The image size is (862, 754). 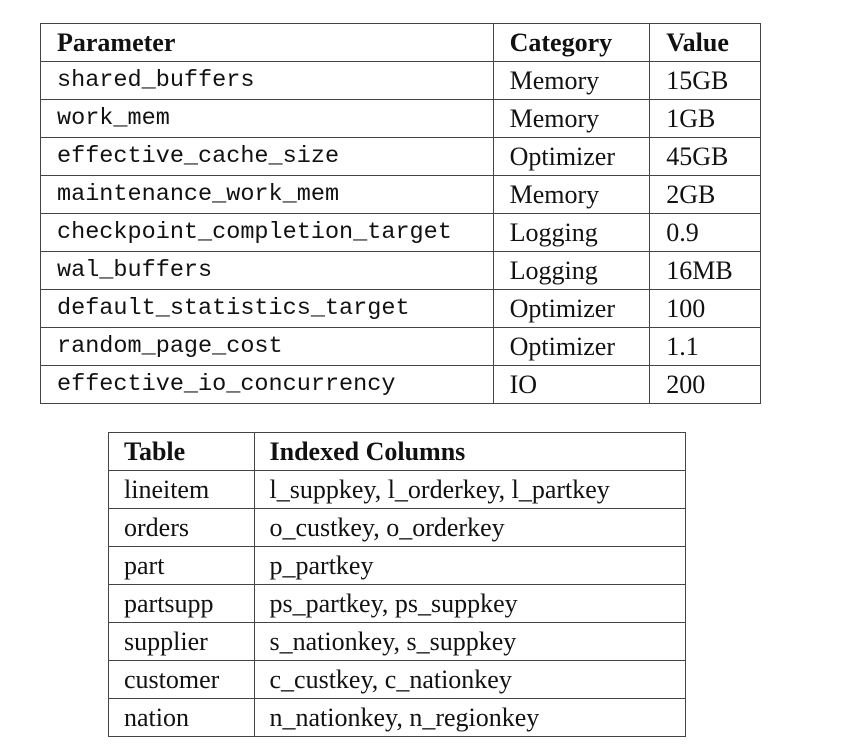 I want to click on value-cell: 1.1, so click(x=705, y=346).